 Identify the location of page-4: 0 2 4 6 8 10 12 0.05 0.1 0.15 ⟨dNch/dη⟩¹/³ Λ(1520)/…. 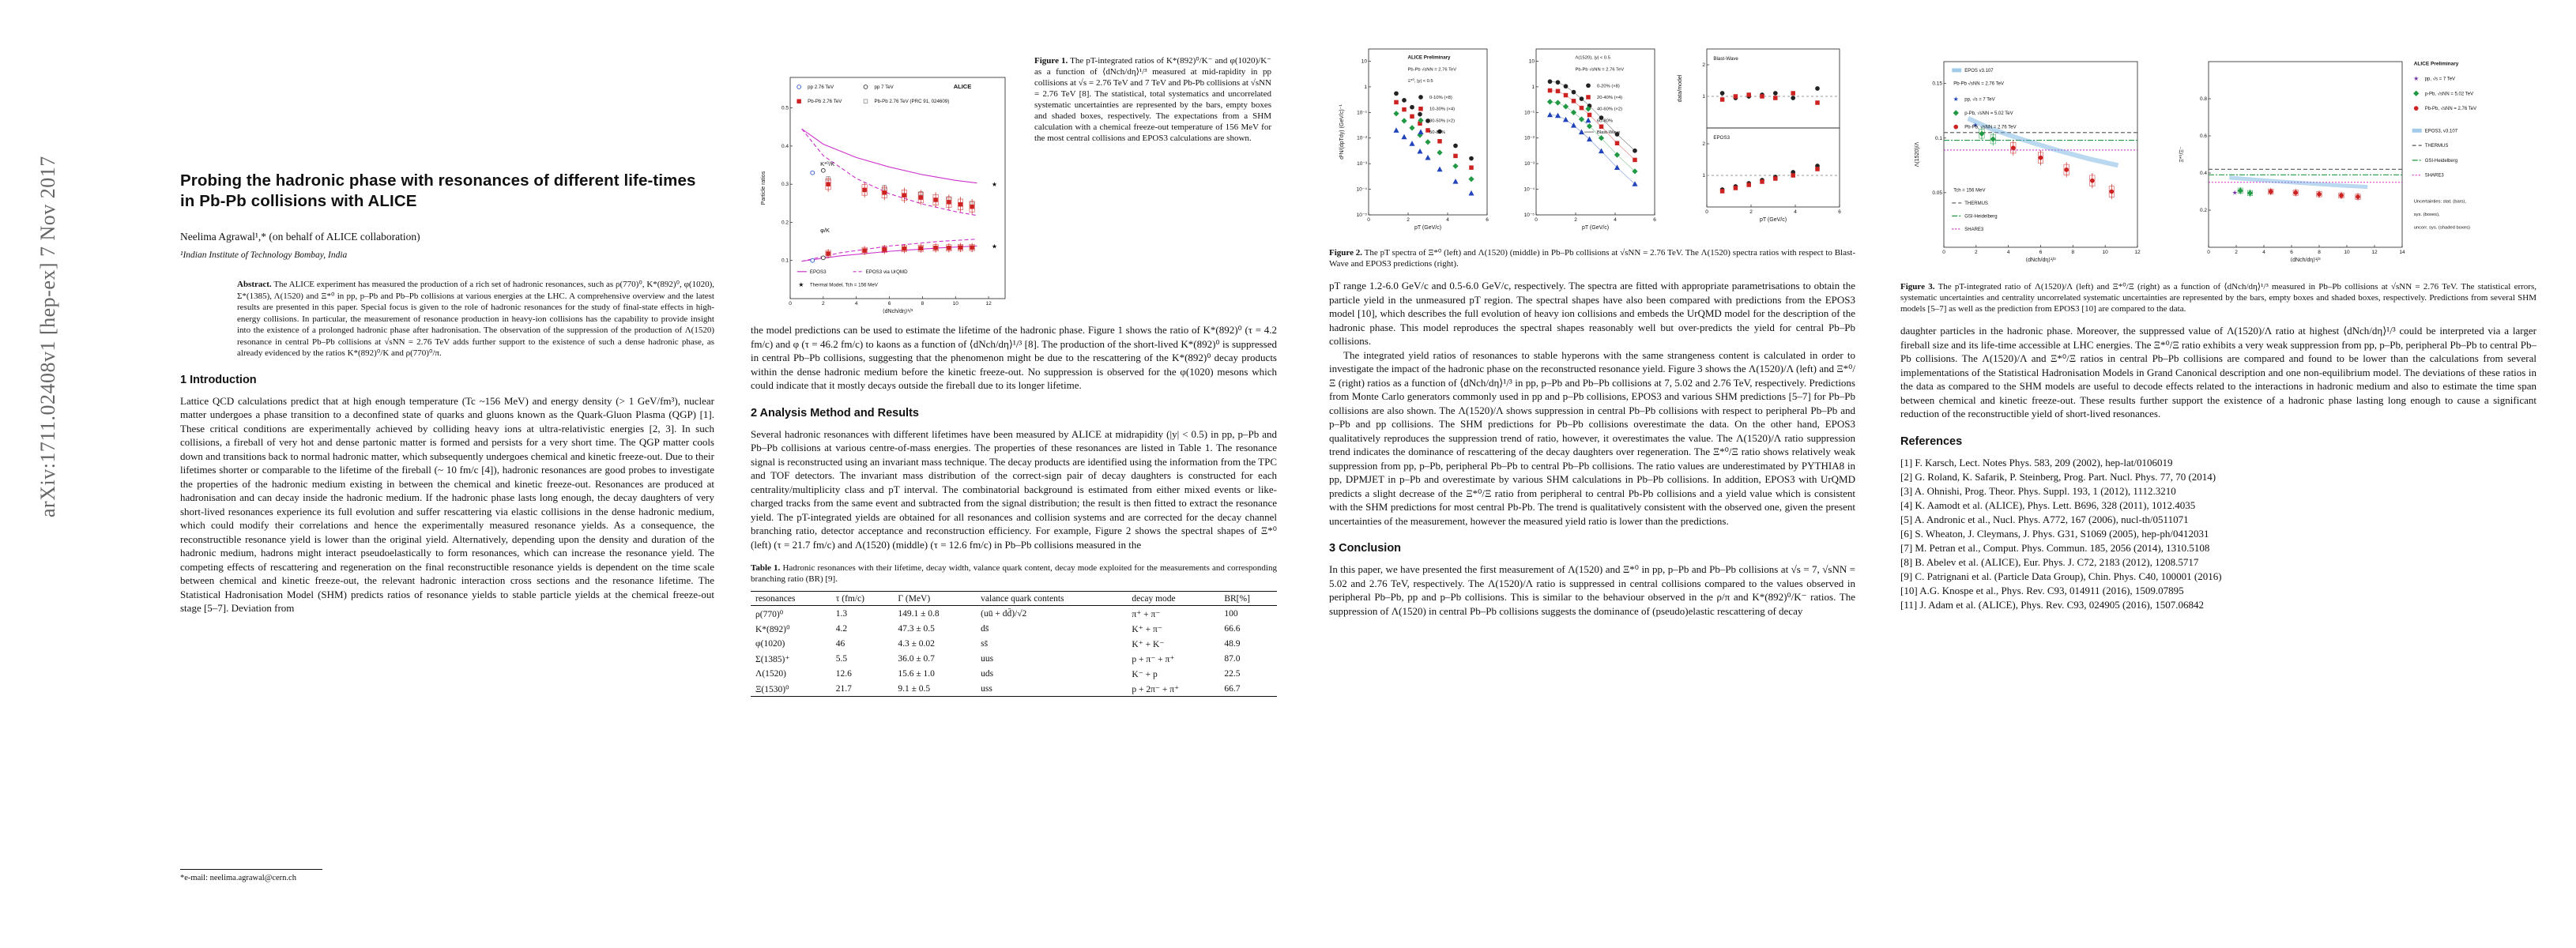
(2218, 325).